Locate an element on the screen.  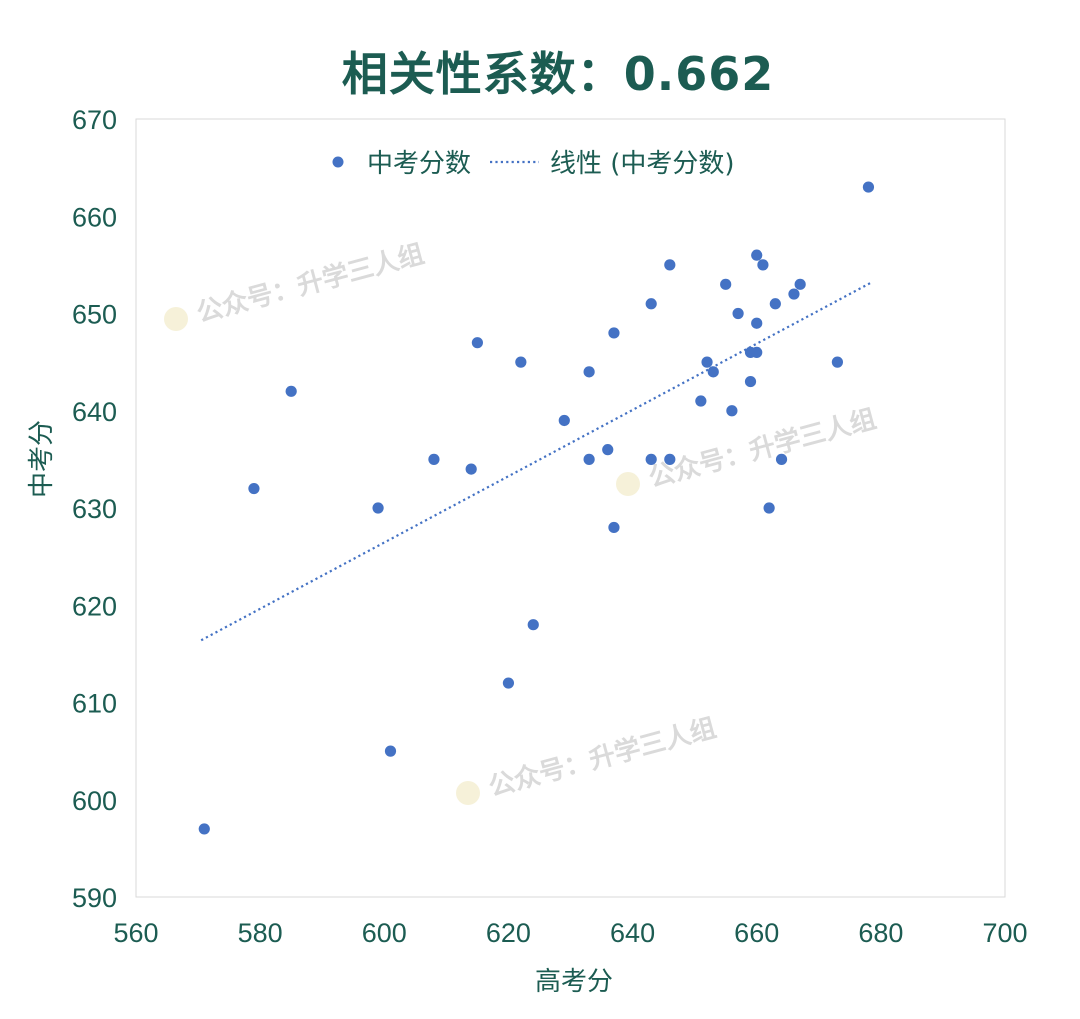
x-axis-ticks: 560 580 600 620 640 660 680 700 is located at coordinates (570, 933).